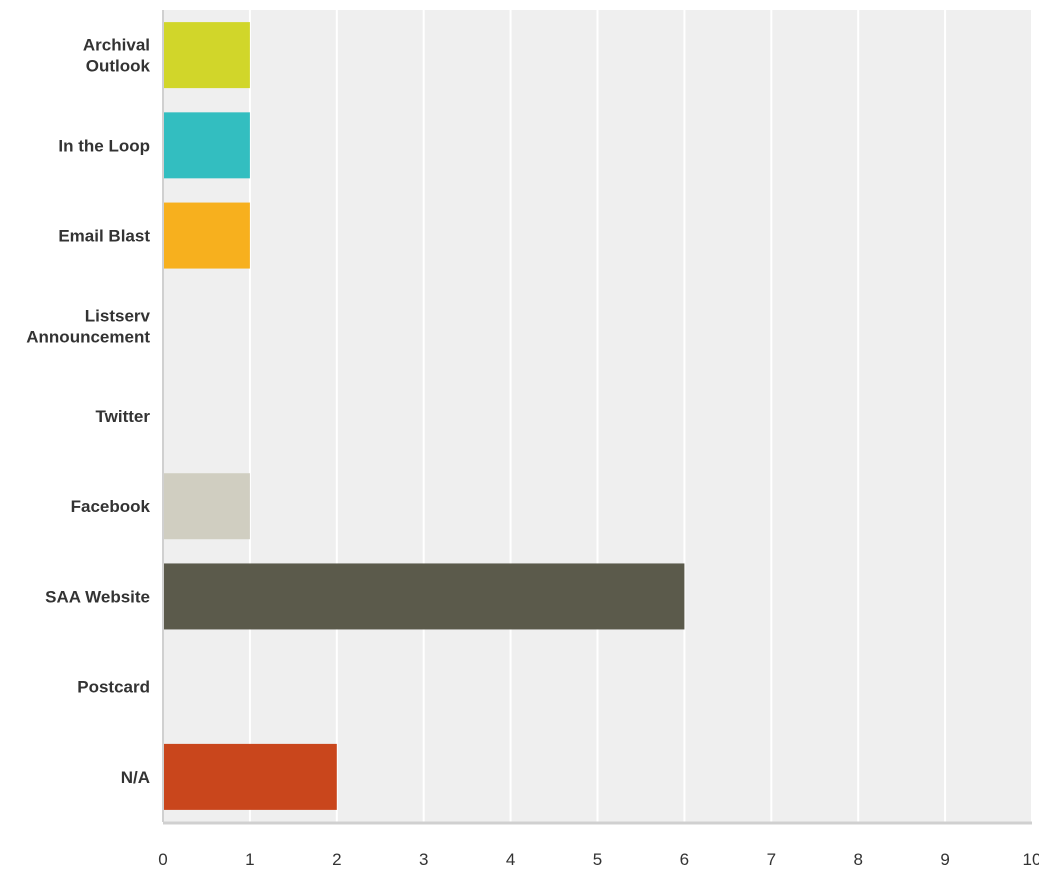 This screenshot has width=1039, height=872. What do you see at coordinates (118, 315) in the screenshot?
I see `category-label-line: Listserv` at bounding box center [118, 315].